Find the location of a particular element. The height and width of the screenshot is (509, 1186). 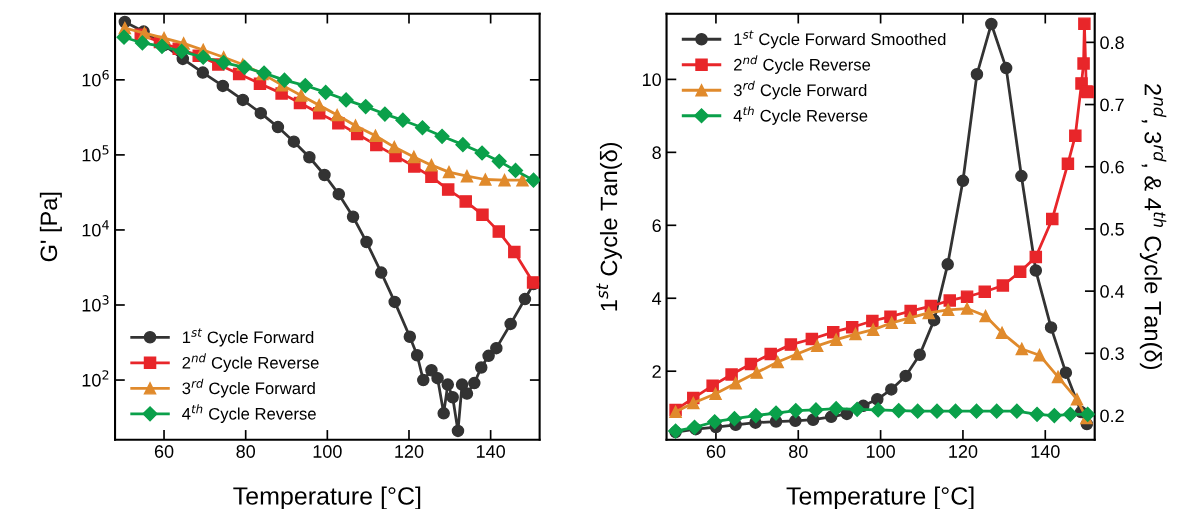

y-tick-label: 10$^{2}$ is located at coordinates (95, 378).